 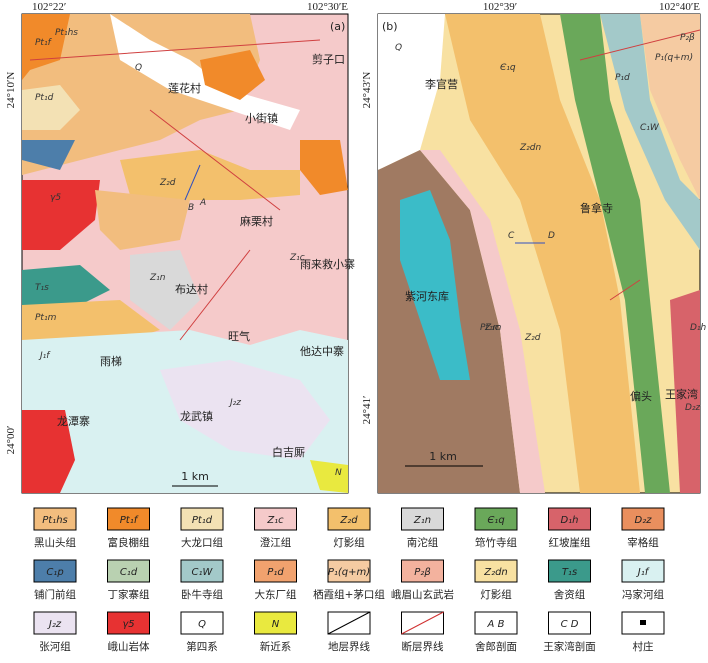 I want to click on legend-name: 张河组, so click(x=55, y=646).